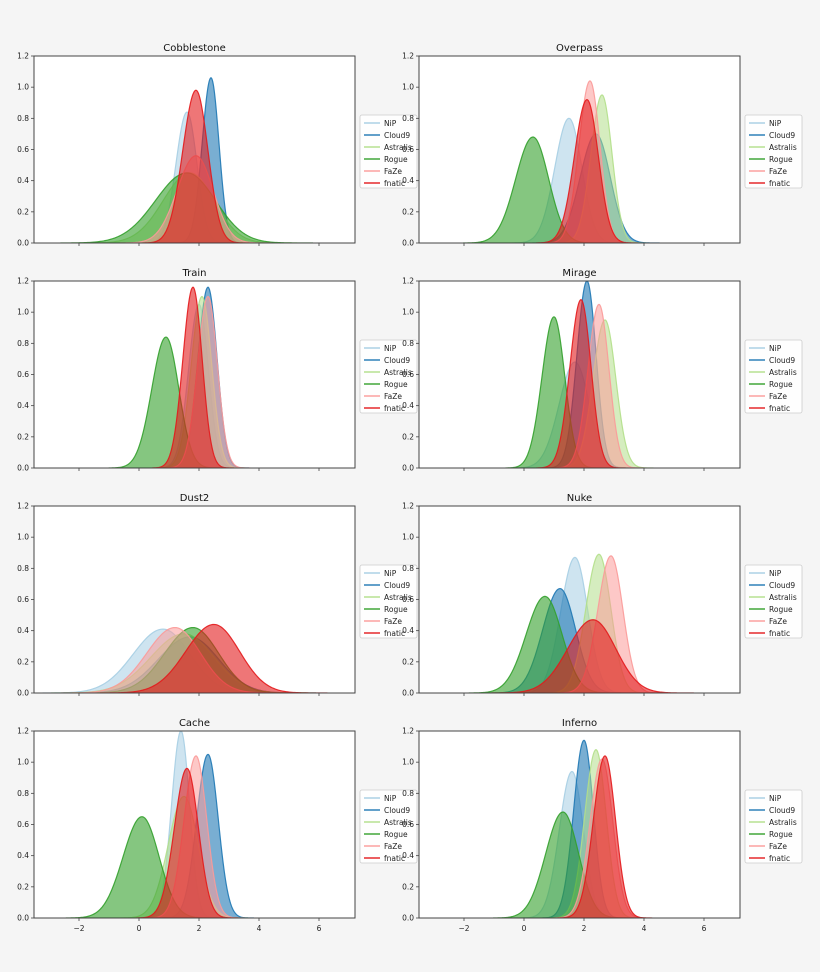  Describe the element at coordinates (388, 601) in the screenshot. I see `legend-dust2: NiP Cloud9 Astralis Rogue FaZe fnatic` at that location.